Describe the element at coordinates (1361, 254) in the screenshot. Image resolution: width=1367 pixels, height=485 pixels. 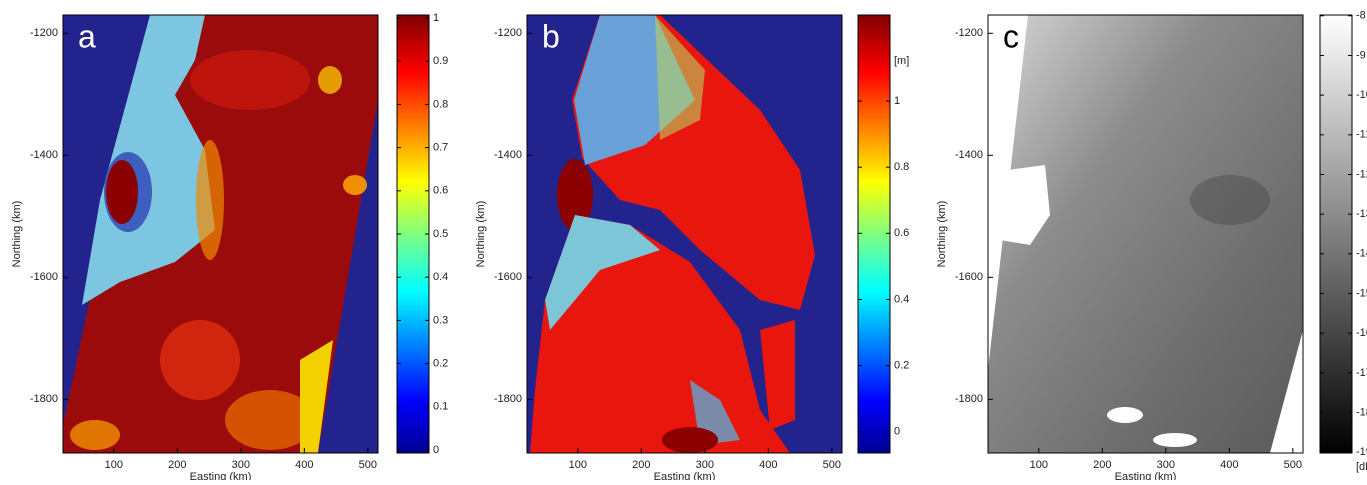
I see `colorbar-tick-label: -14` at that location.